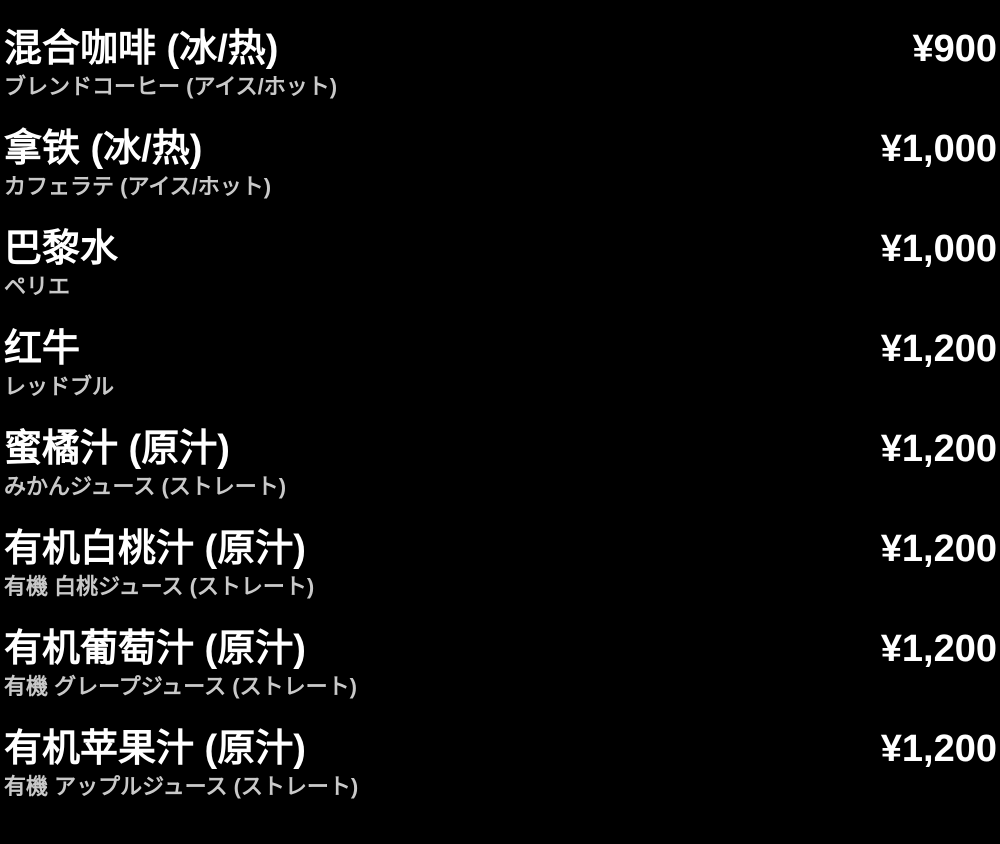  What do you see at coordinates (171, 86) in the screenshot?
I see `item-name-ja: ブレンドコーヒー (アイス/ホット)` at bounding box center [171, 86].